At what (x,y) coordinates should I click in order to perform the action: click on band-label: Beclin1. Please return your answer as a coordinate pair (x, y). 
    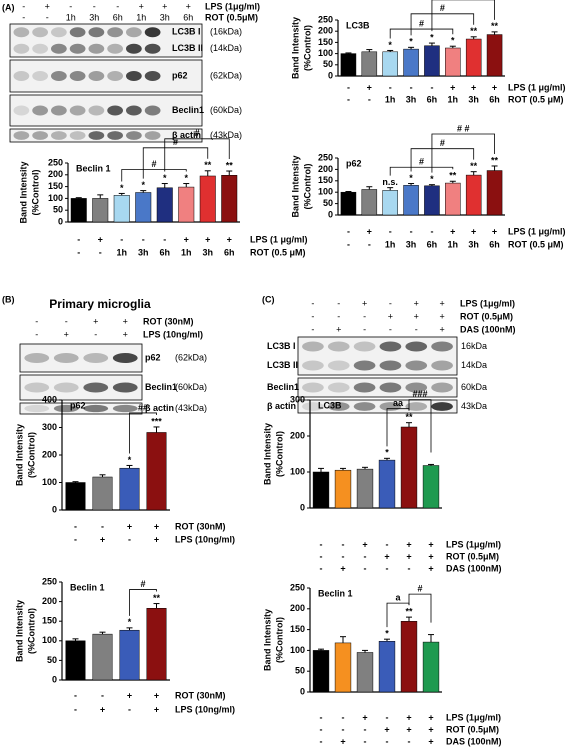
    Looking at the image, I should click on (161, 387).